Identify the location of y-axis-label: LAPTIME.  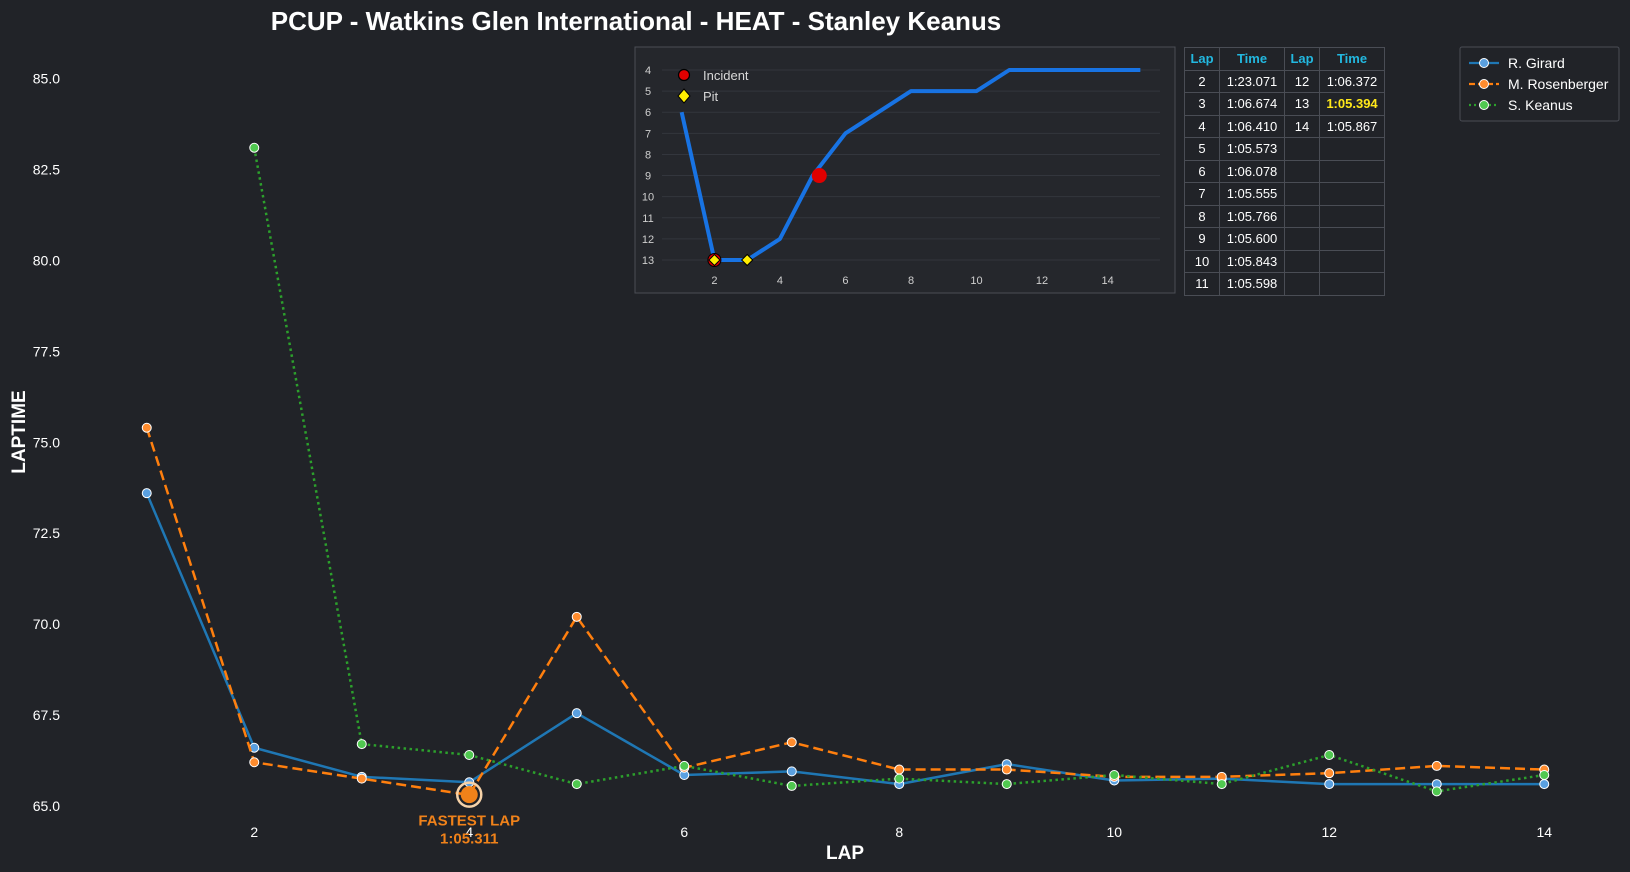
(19, 431).